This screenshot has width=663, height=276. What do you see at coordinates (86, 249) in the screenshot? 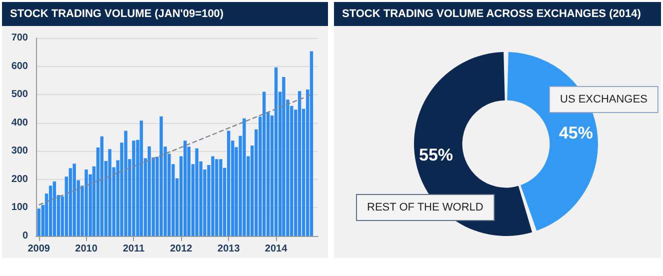
I see `x-tick-label: 2010` at bounding box center [86, 249].